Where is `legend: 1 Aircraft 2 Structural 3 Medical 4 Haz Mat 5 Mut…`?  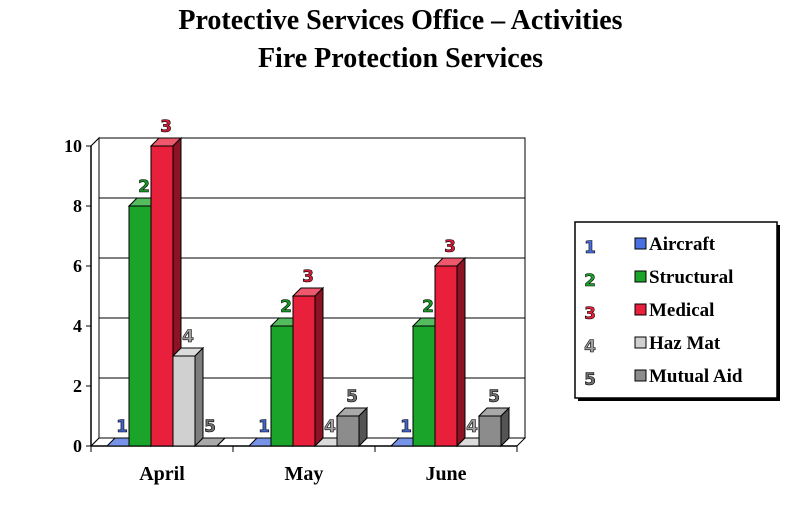
legend: 1 Aircraft 2 Structural 3 Medical 4 Haz Mat 5 Mut… is located at coordinates (677, 311).